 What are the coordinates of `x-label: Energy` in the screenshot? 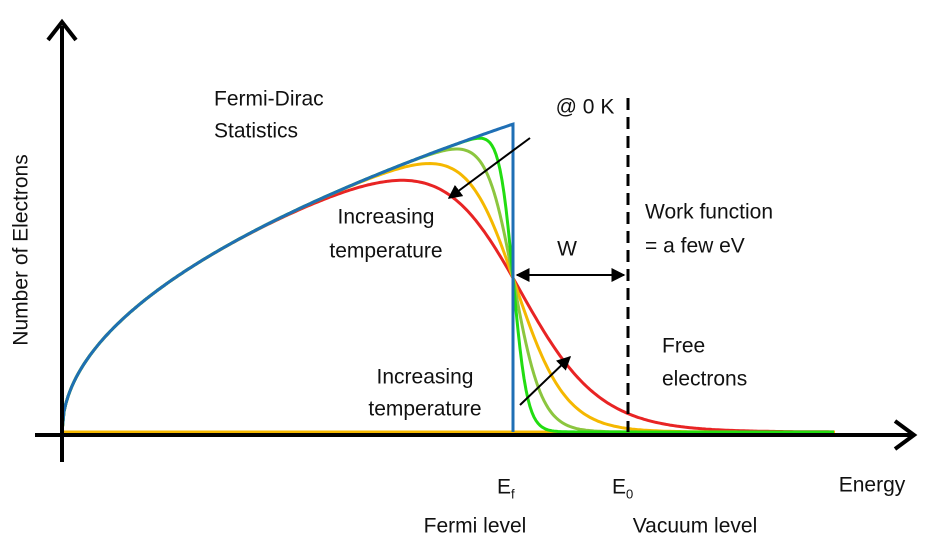 It's located at (872, 485).